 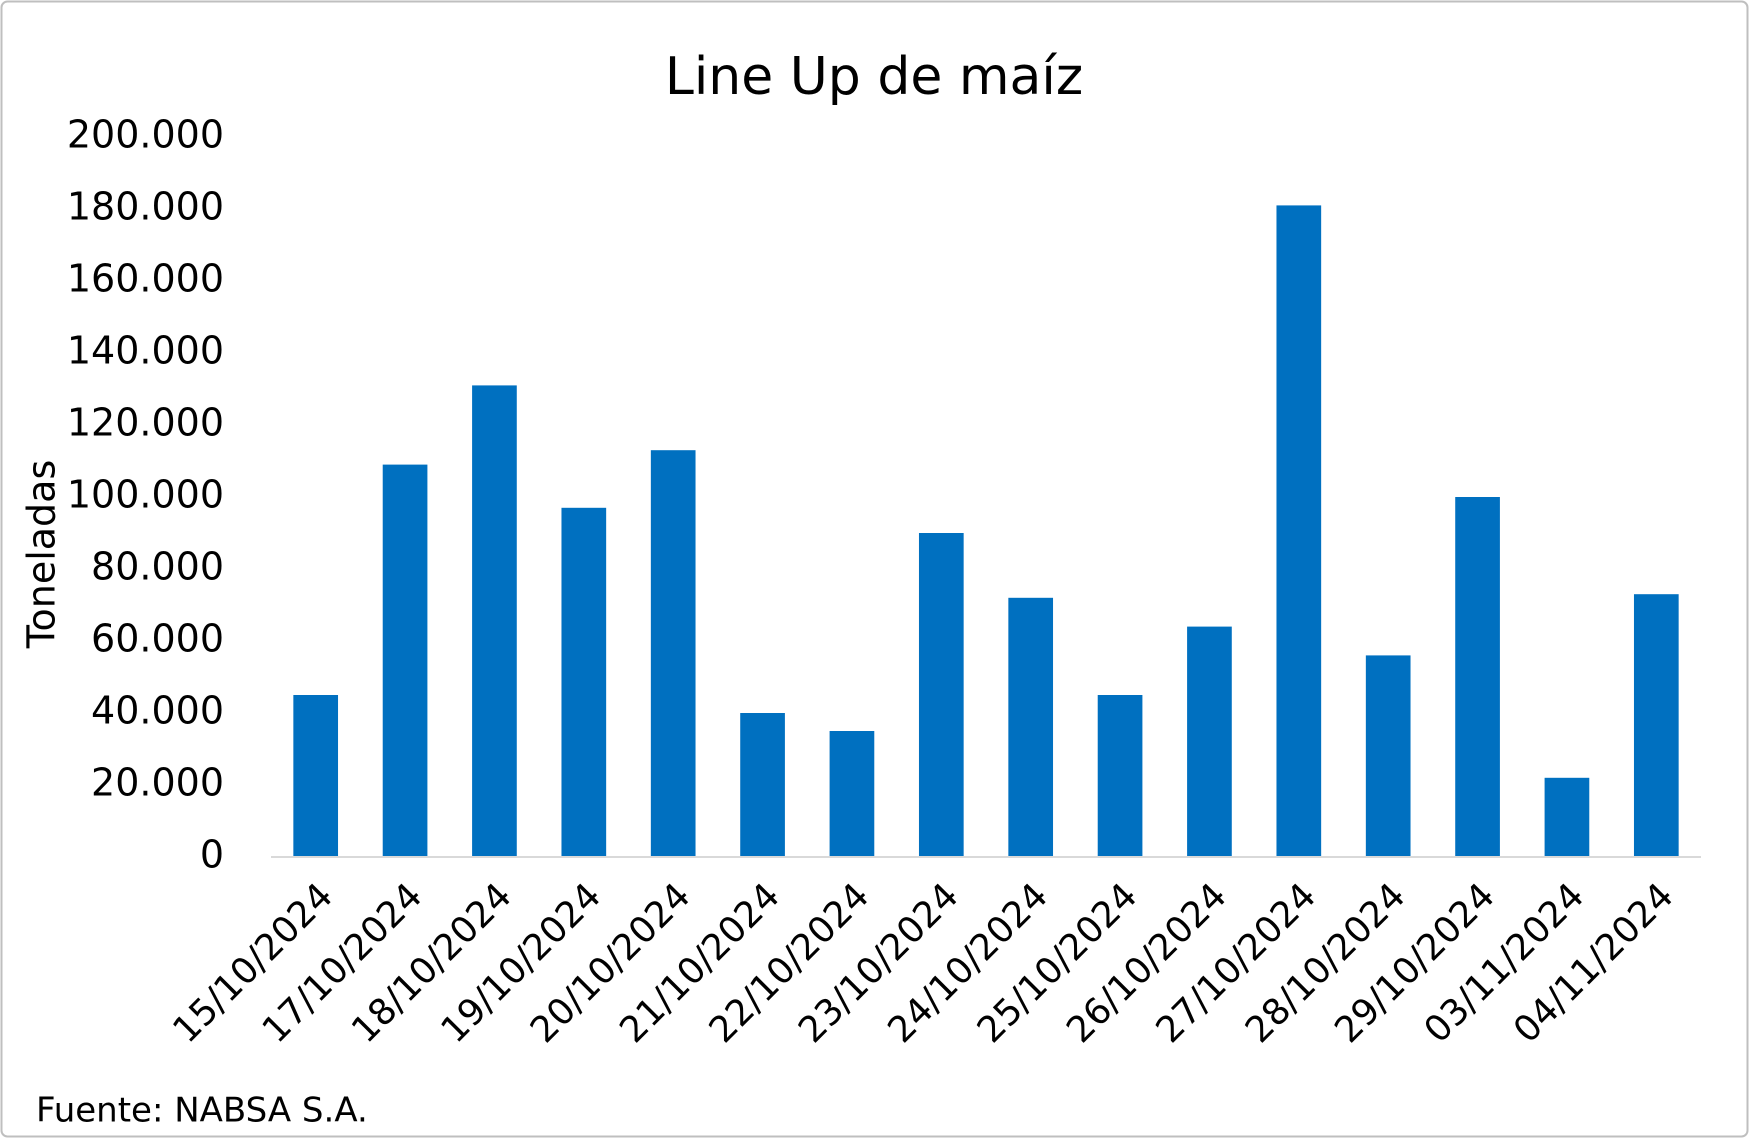 What do you see at coordinates (212, 855) in the screenshot?
I see `y-tick-label: 0` at bounding box center [212, 855].